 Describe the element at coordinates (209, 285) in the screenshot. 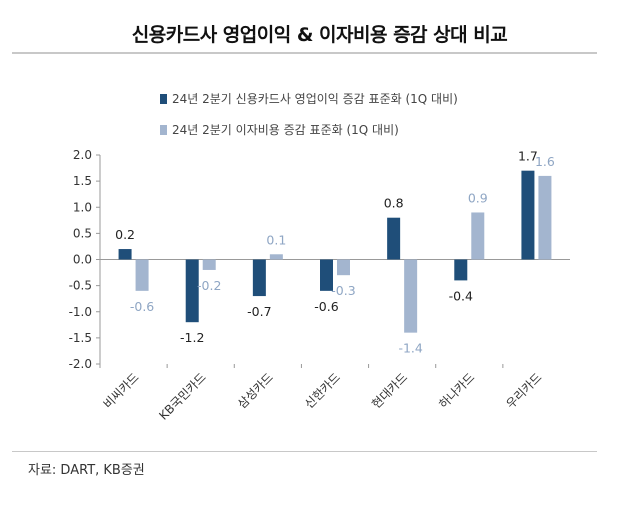

I see `data-label: -0.2` at that location.